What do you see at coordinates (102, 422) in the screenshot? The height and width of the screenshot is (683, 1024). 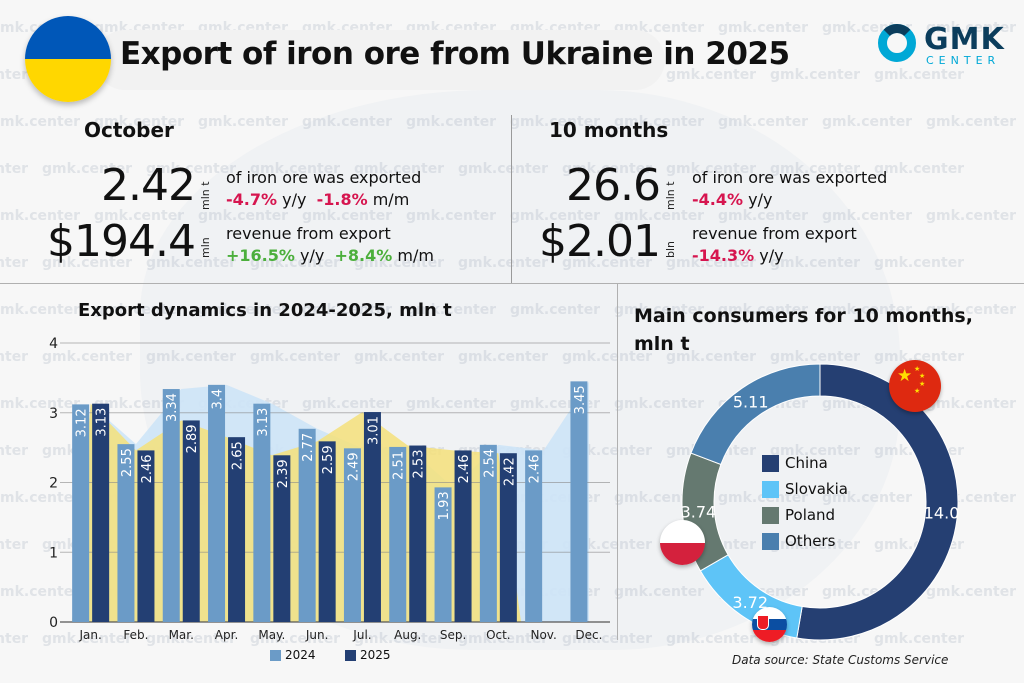 I see `bar-value-label: 3.13` at bounding box center [102, 422].